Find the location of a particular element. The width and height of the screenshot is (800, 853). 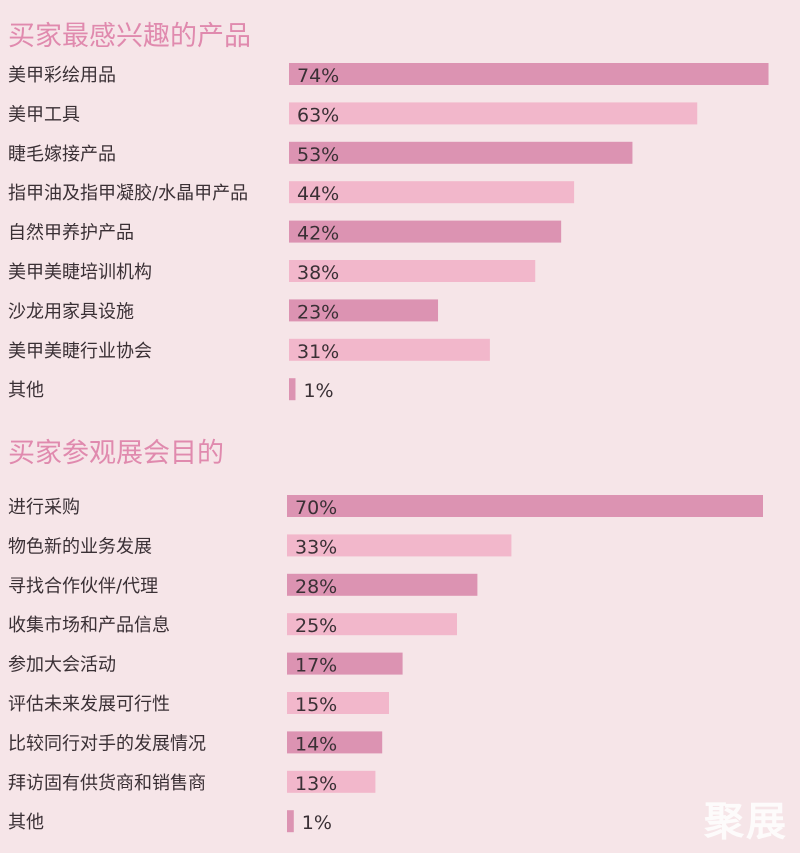

data-label: 74% is located at coordinates (318, 76).